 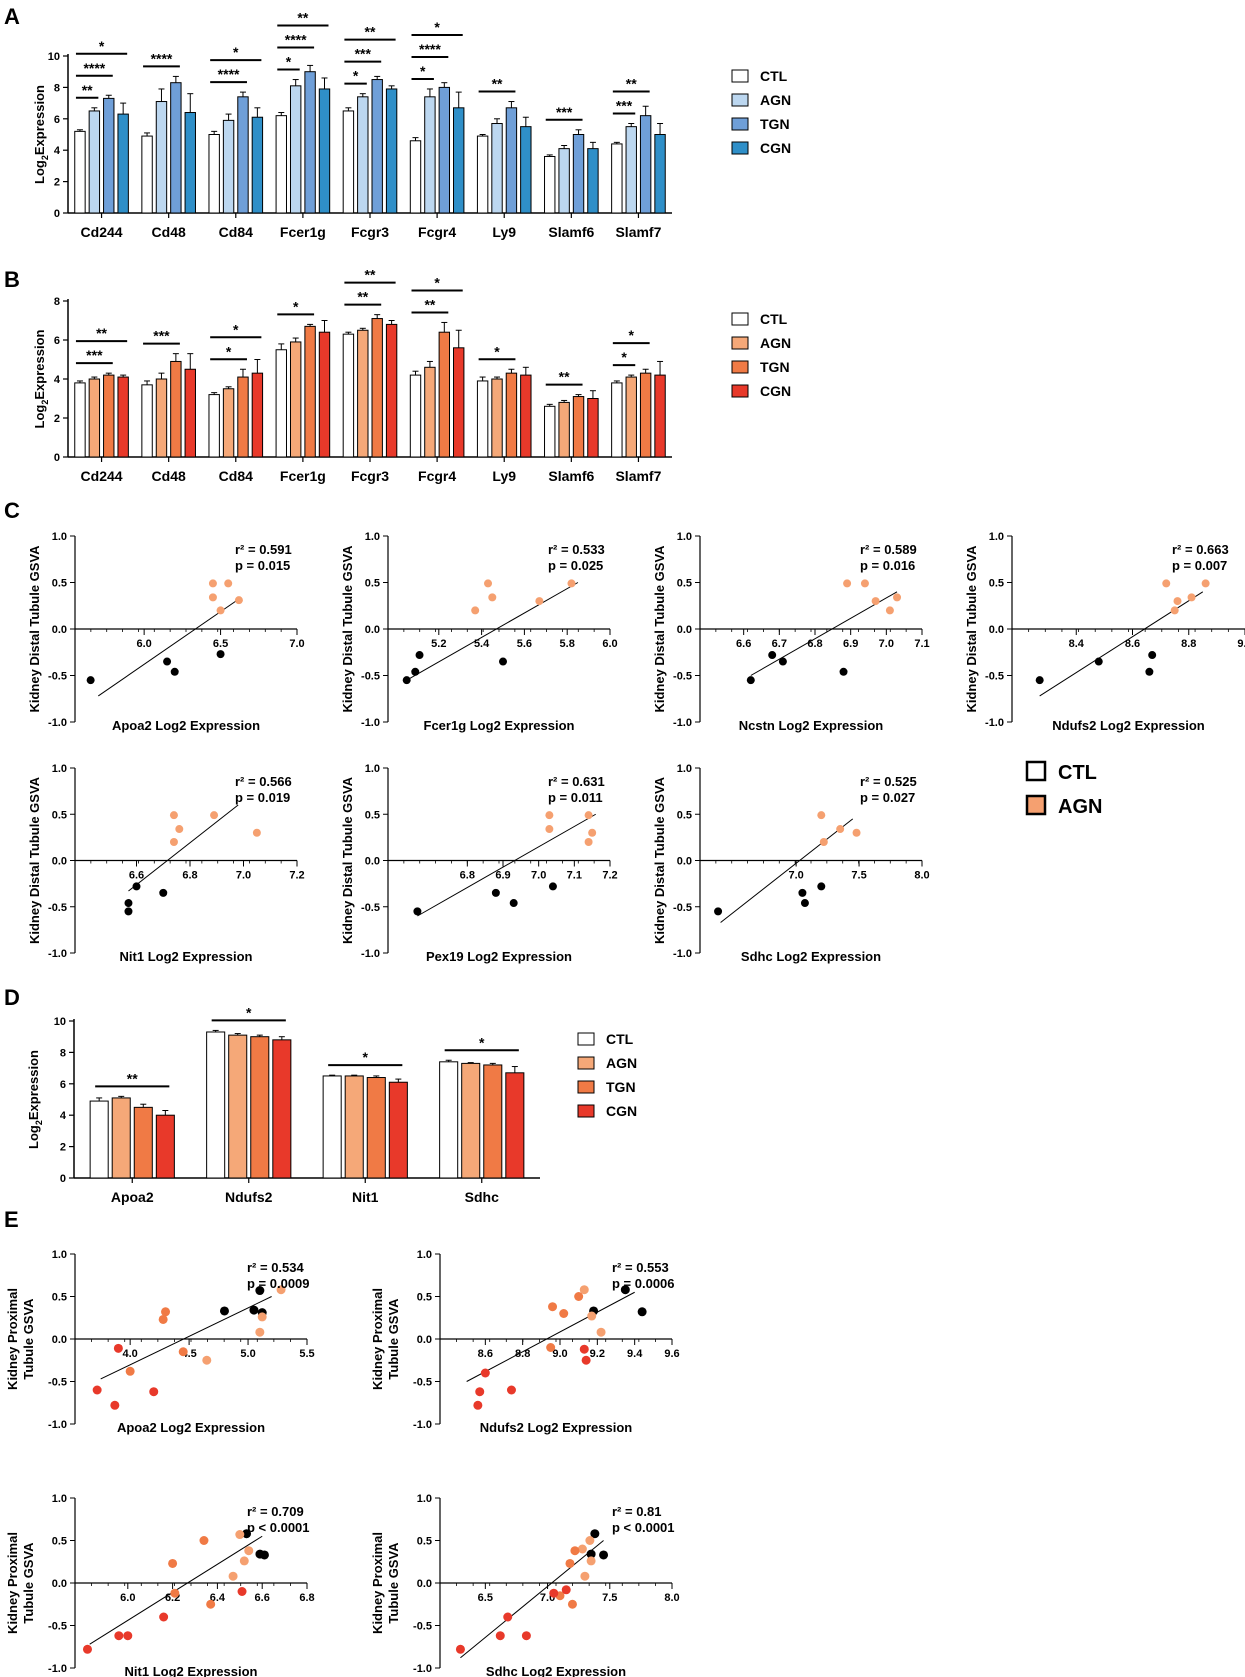 I want to click on category-label: Fcer1g, so click(x=303, y=232).